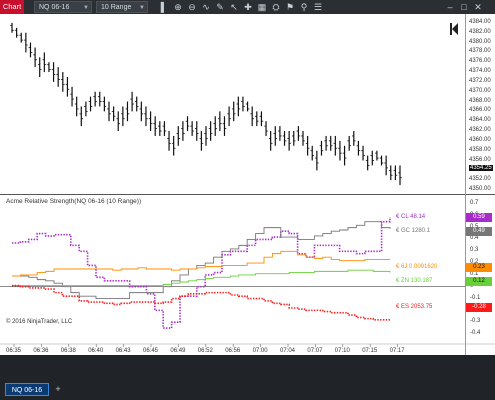 The height and width of the screenshot is (400, 495). Describe the element at coordinates (315, 351) in the screenshot. I see `time-tick-label: 07:07` at that location.